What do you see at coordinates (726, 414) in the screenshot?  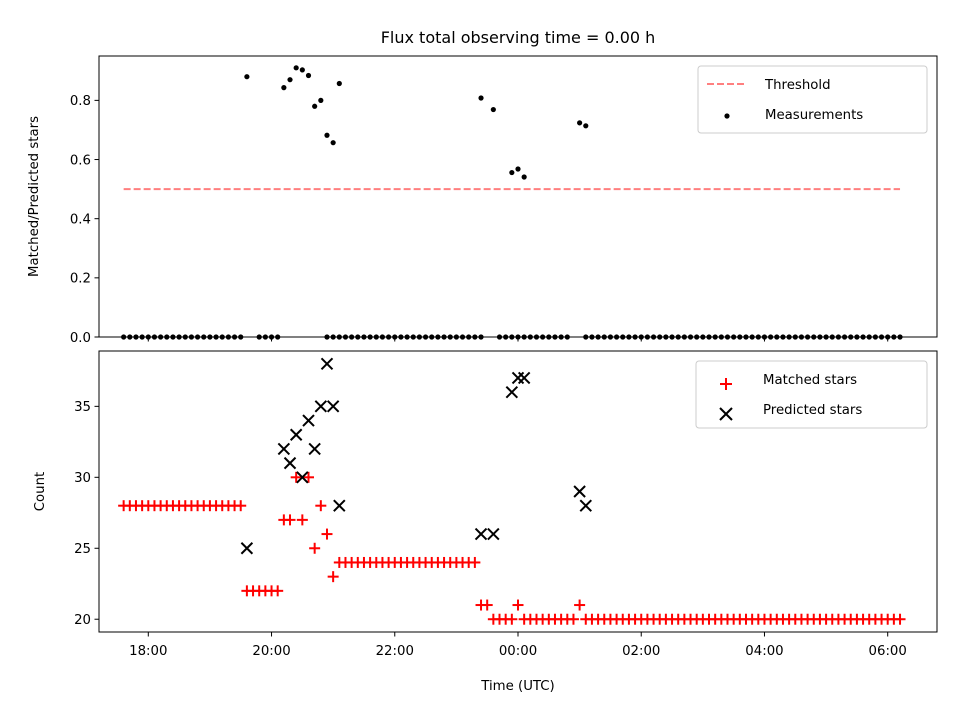 I see `legend-predicted-swatch` at bounding box center [726, 414].